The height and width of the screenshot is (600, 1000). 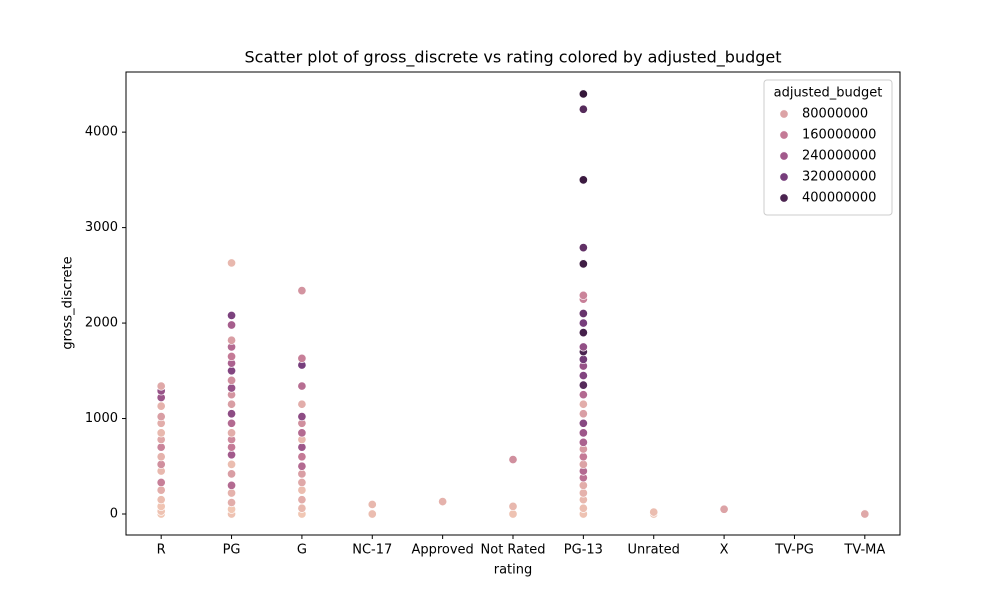 What do you see at coordinates (101, 418) in the screenshot?
I see `y-tick-label: 1000` at bounding box center [101, 418].